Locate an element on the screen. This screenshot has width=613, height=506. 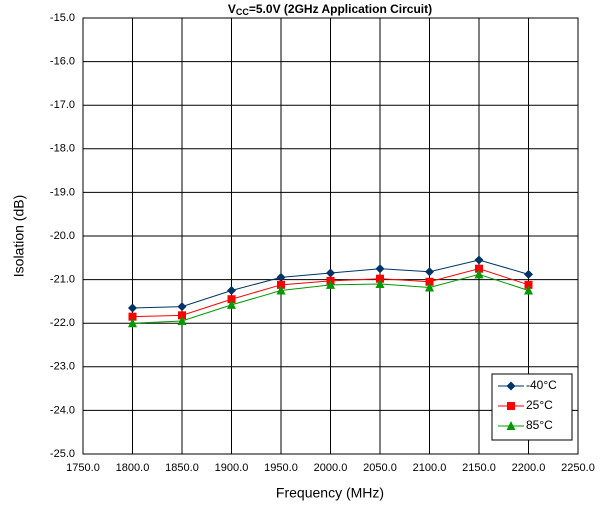
y-axis-label: Isolation (dB) is located at coordinates (19, 236).